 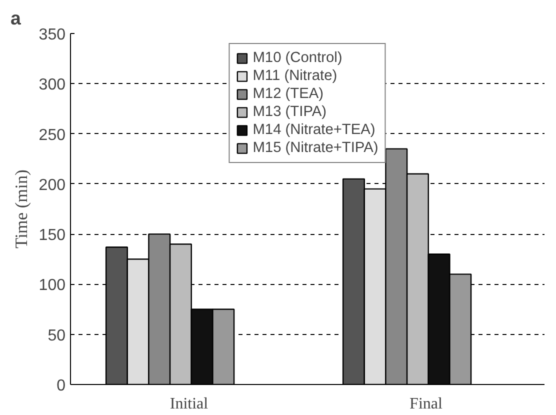 I want to click on legend-label: M15 (Nitrate+TIPA), so click(x=315, y=148).